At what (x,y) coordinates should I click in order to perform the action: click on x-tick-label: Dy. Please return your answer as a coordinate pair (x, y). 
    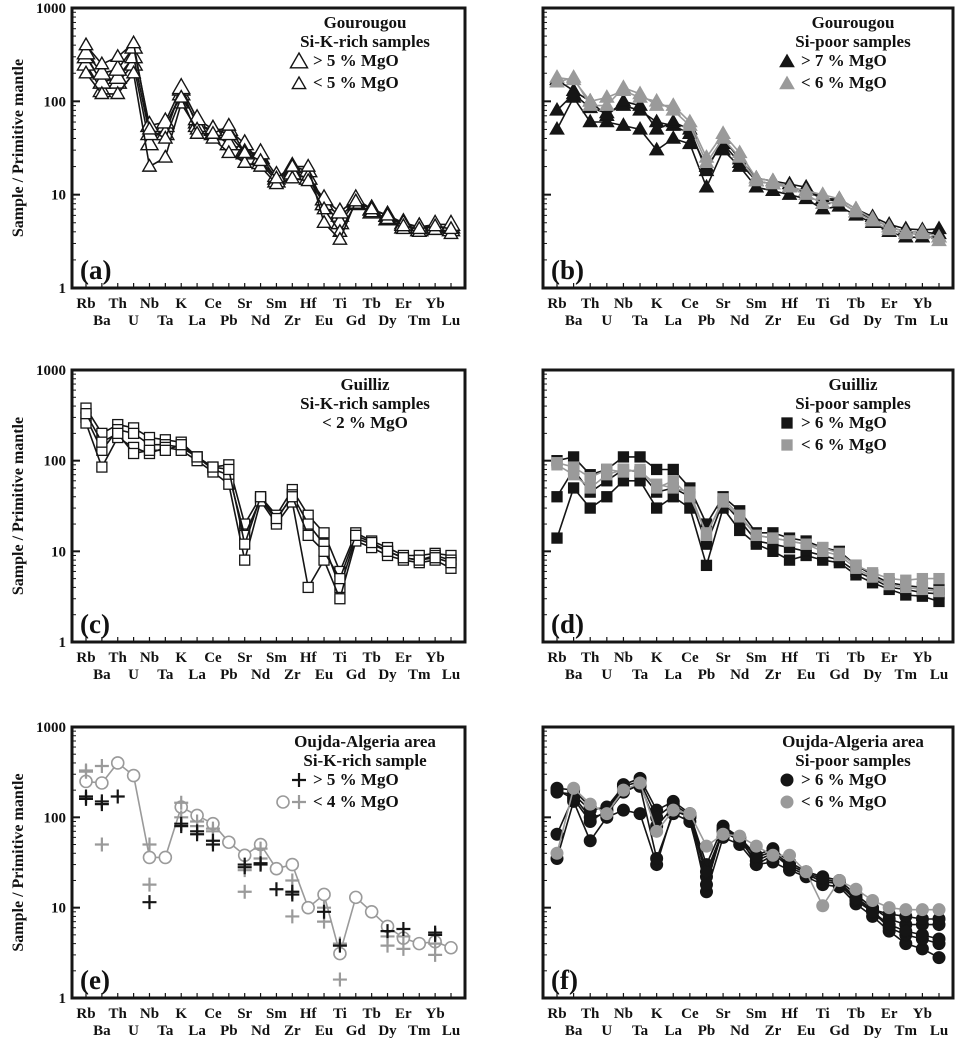
    Looking at the image, I should click on (872, 675).